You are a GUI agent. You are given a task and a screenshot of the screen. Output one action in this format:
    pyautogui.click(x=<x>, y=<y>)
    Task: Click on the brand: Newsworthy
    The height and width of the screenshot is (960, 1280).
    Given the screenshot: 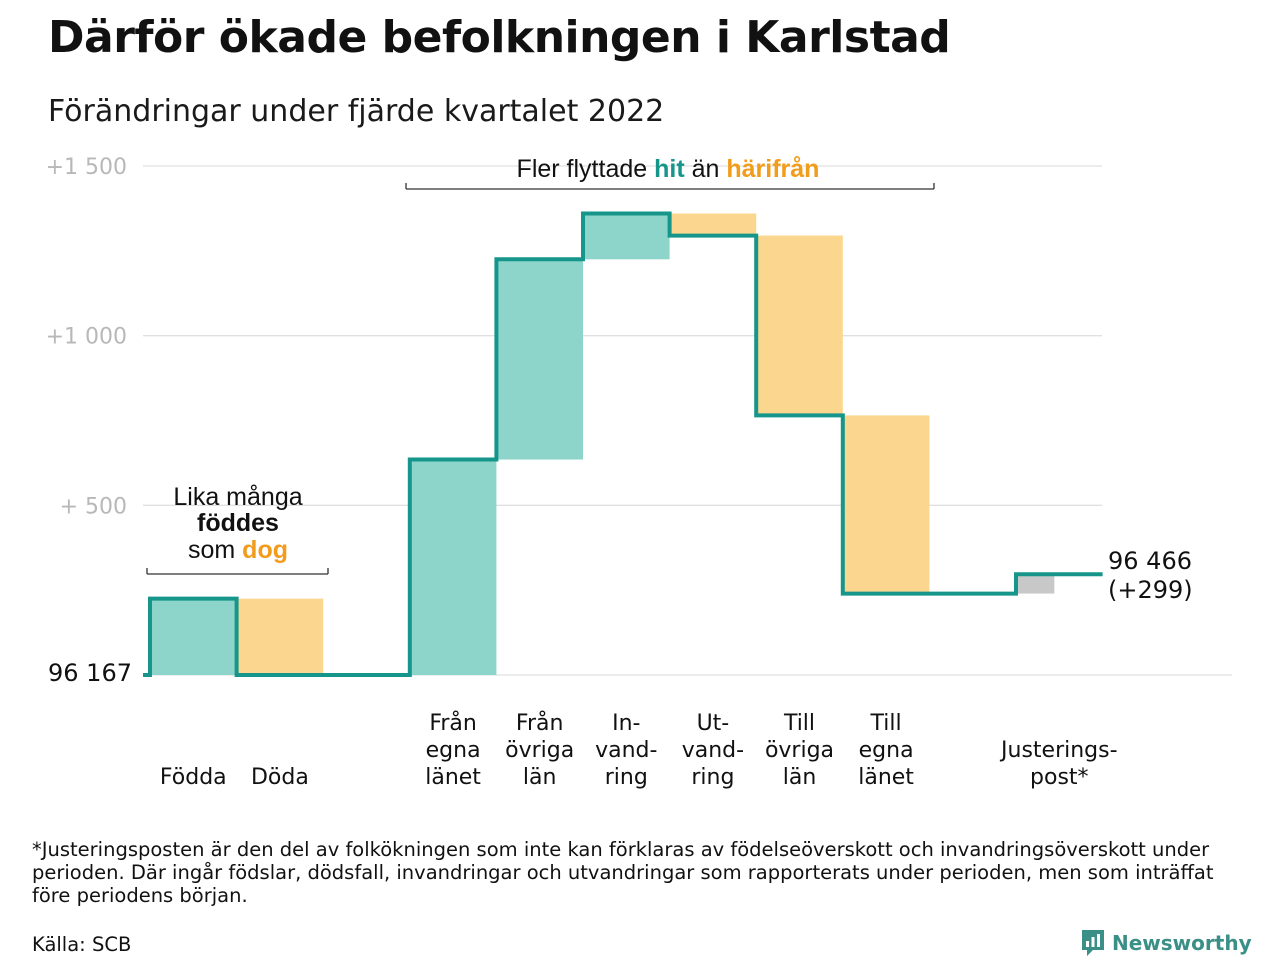 What is the action you would take?
    pyautogui.click(x=1166, y=943)
    